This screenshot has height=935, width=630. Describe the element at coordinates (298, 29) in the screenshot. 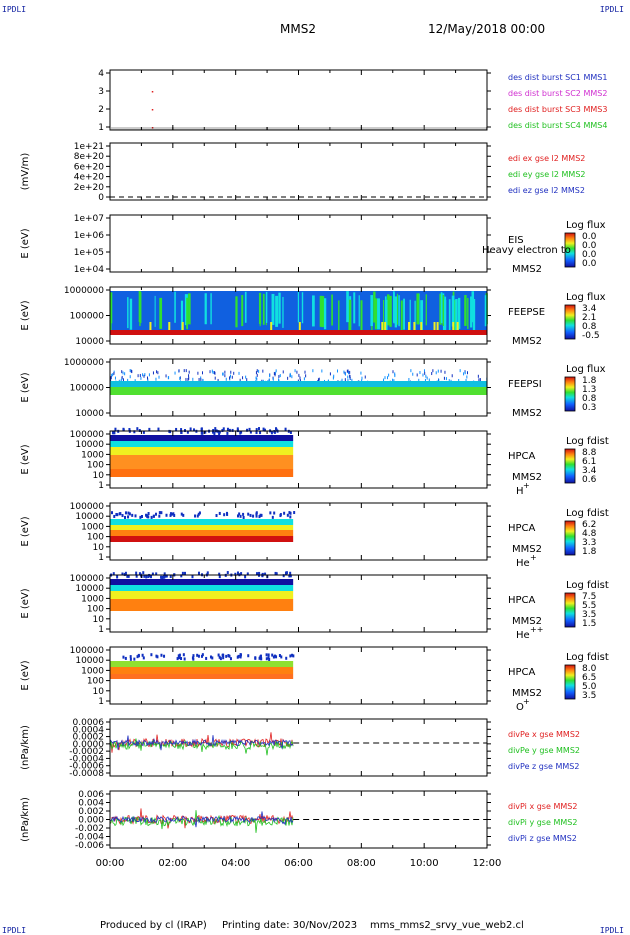

I see `spacecraft-title: MMS2` at that location.